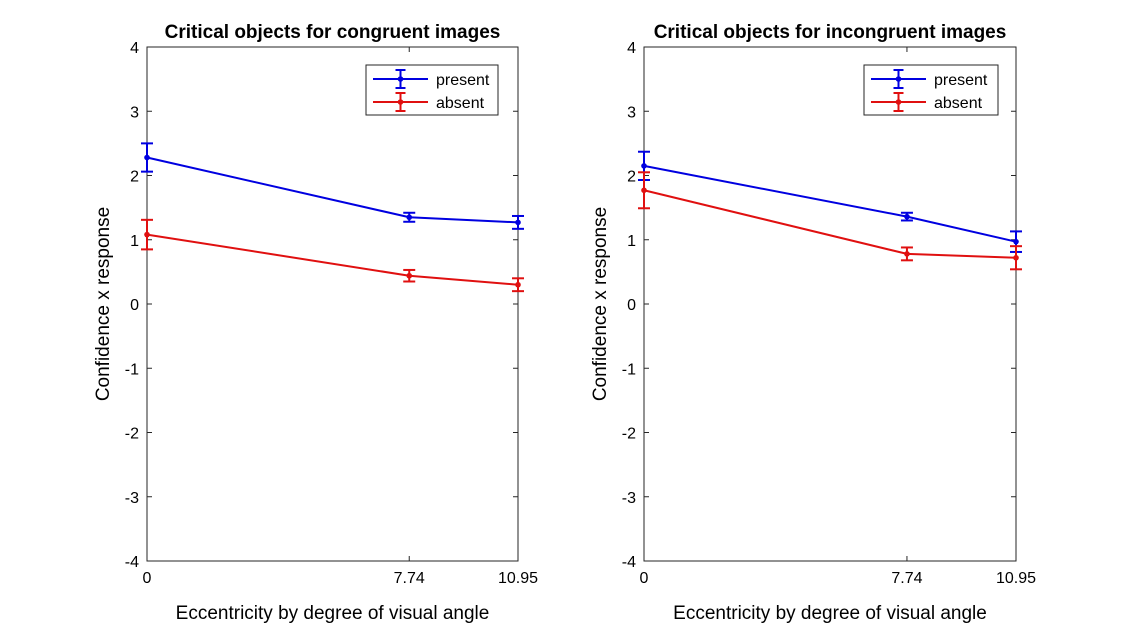 This screenshot has width=1130, height=630. Describe the element at coordinates (332, 186) in the screenshot. I see `series-present` at that location.